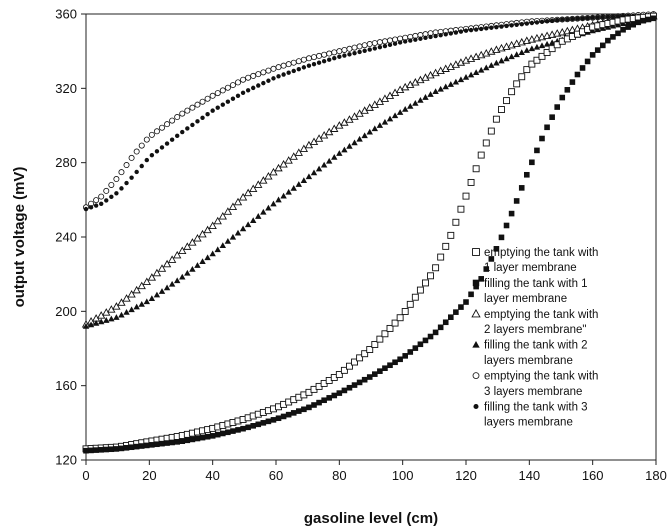 The width and height of the screenshot is (669, 530). Describe the element at coordinates (536, 346) in the screenshot. I see `legend-label: filling the tank with 2` at that location.